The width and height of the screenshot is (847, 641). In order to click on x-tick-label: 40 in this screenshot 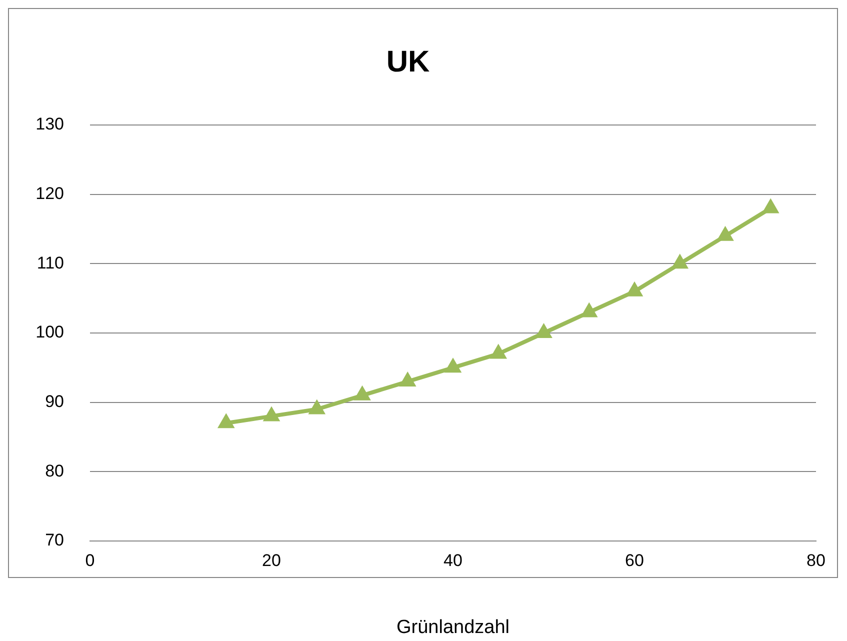, I will do `click(453, 560)`.